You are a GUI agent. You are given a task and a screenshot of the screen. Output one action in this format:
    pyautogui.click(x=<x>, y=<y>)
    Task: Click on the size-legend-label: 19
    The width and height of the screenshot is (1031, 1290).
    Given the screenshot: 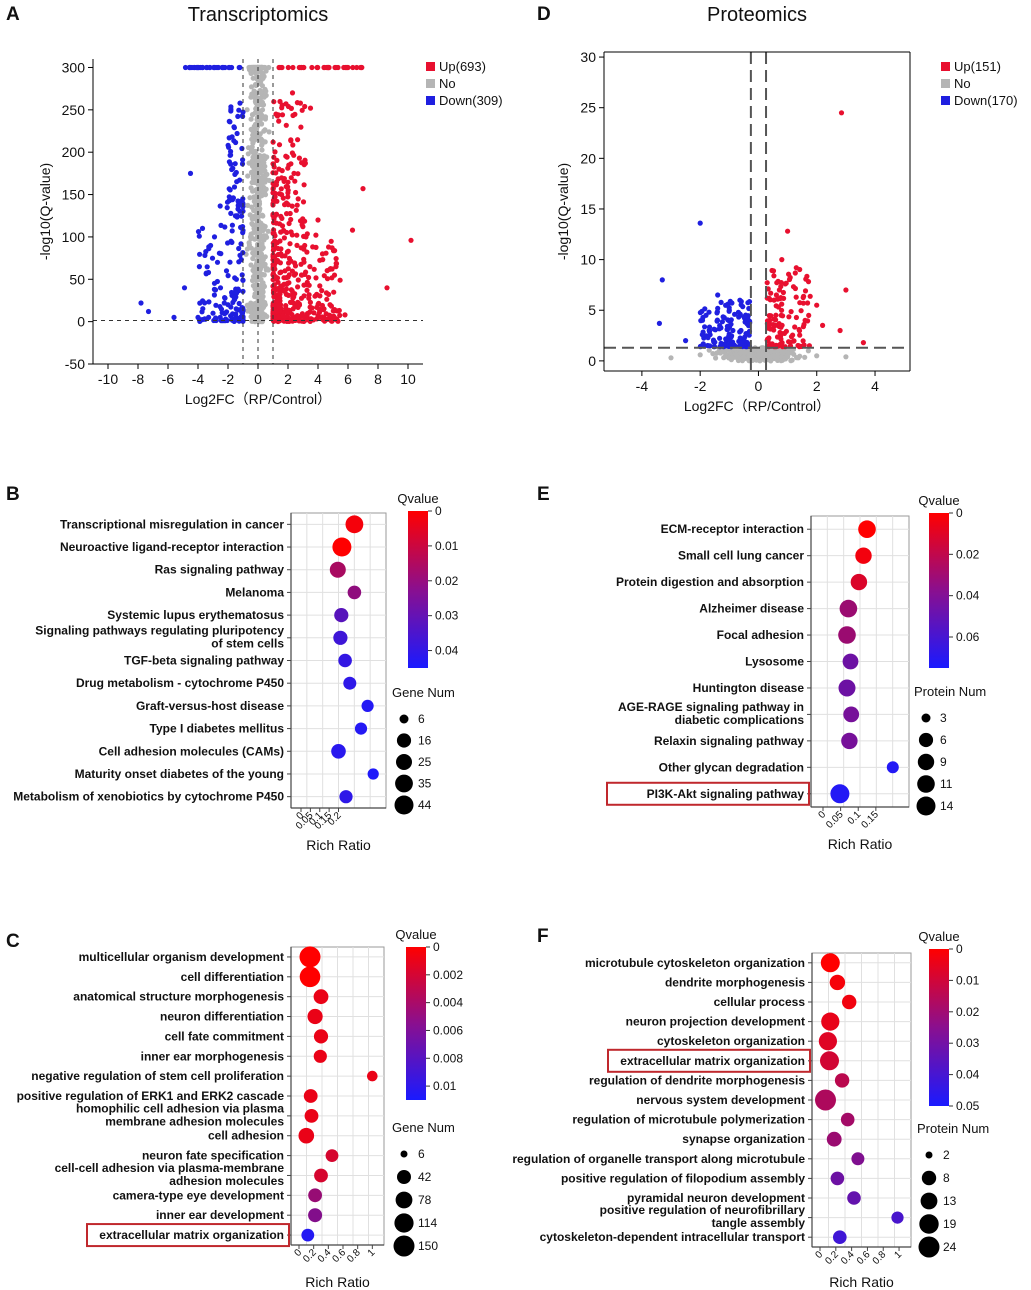 What is the action you would take?
    pyautogui.click(x=950, y=1224)
    